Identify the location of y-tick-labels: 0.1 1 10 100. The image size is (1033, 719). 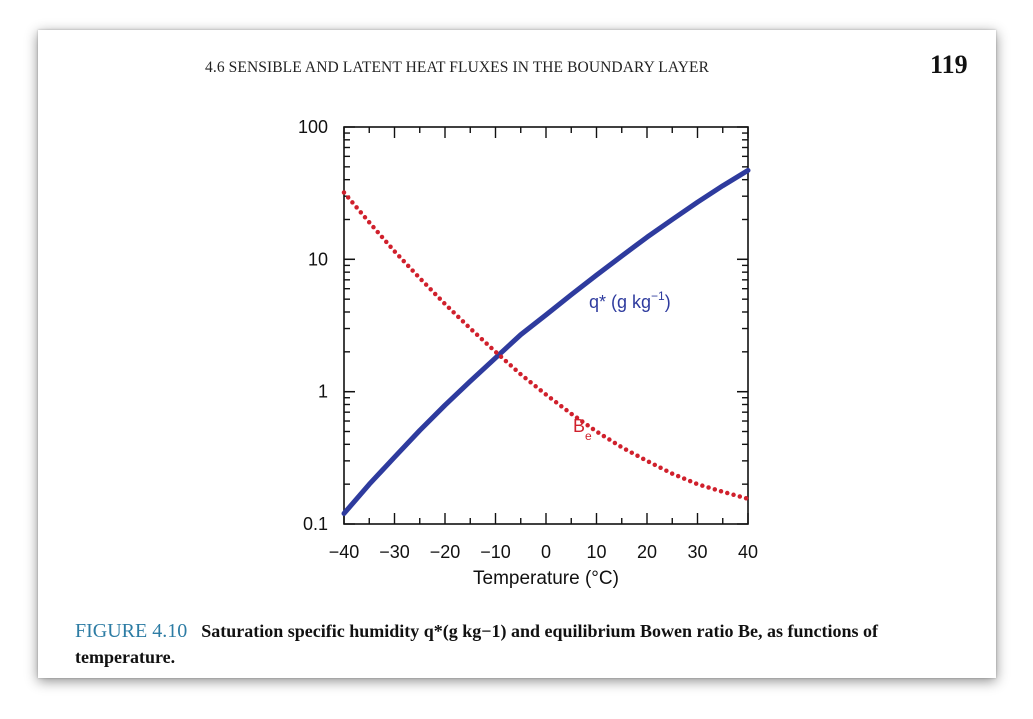
(313, 325).